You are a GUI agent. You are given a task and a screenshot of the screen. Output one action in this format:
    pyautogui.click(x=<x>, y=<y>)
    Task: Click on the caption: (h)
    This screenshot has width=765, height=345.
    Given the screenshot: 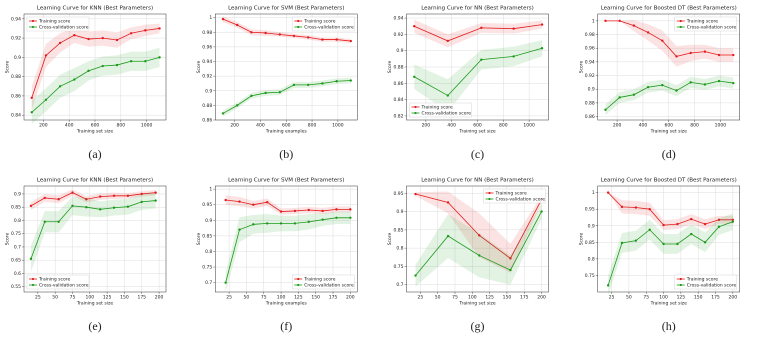 What is the action you would take?
    pyautogui.click(x=669, y=326)
    